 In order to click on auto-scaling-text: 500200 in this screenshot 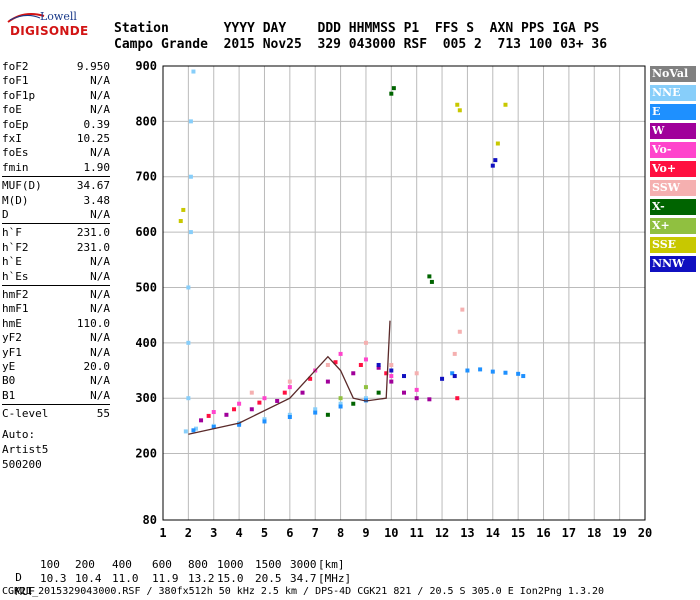, I will do `click(22, 464)`.